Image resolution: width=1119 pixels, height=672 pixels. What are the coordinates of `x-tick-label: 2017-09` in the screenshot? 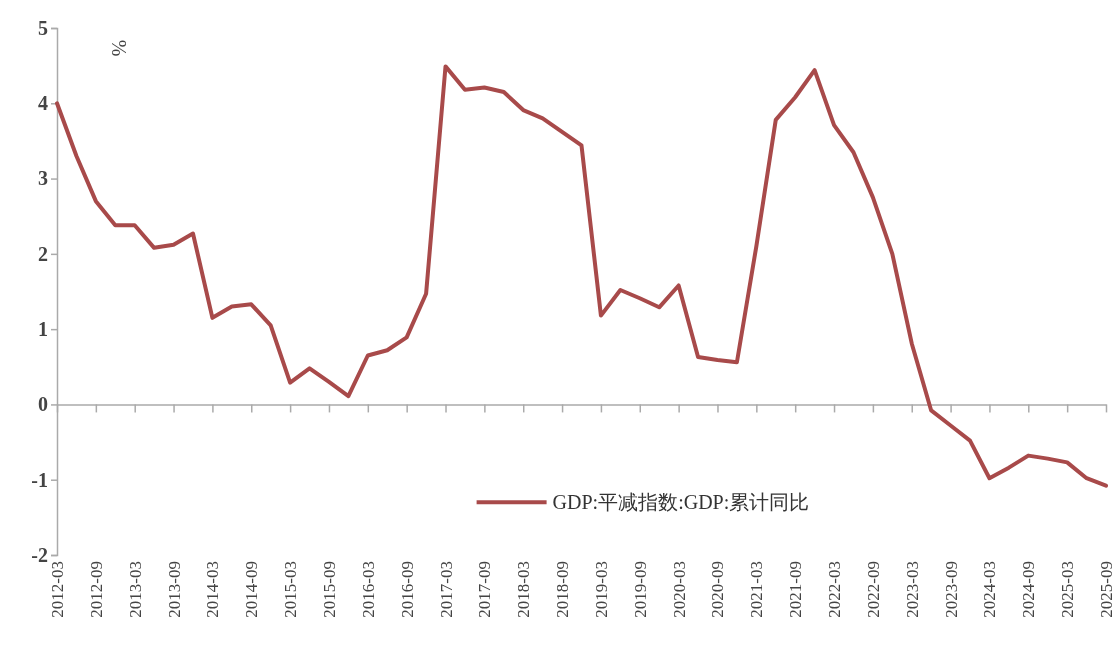 It's located at (485, 589).